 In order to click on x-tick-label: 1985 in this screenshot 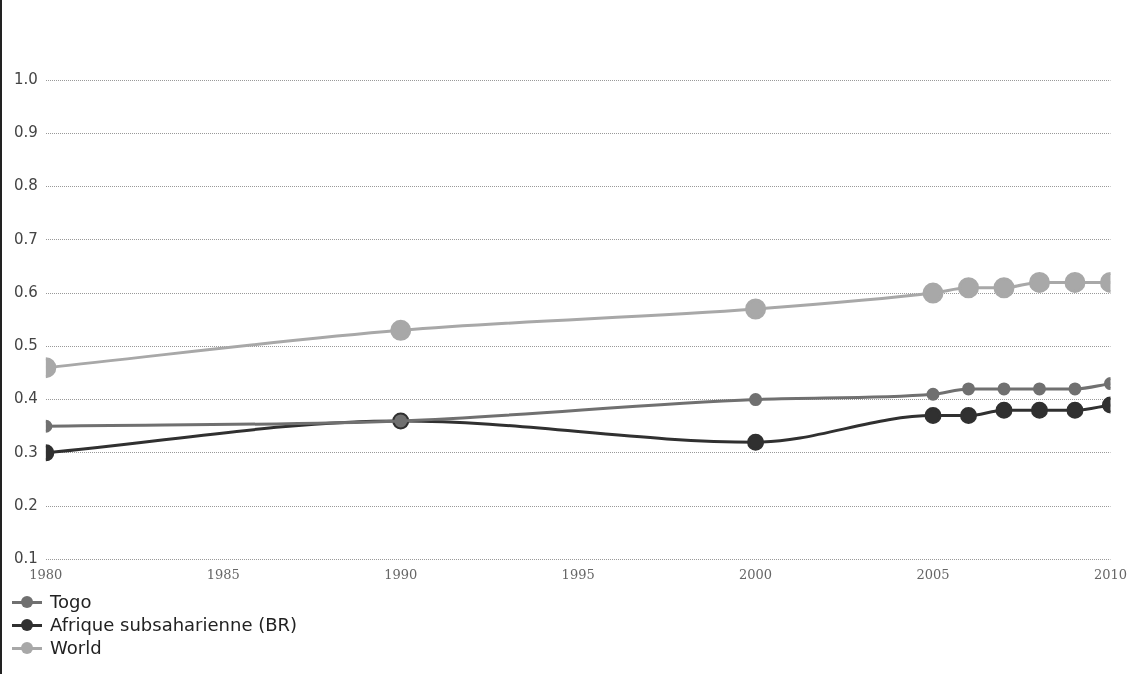, I will do `click(223, 574)`.